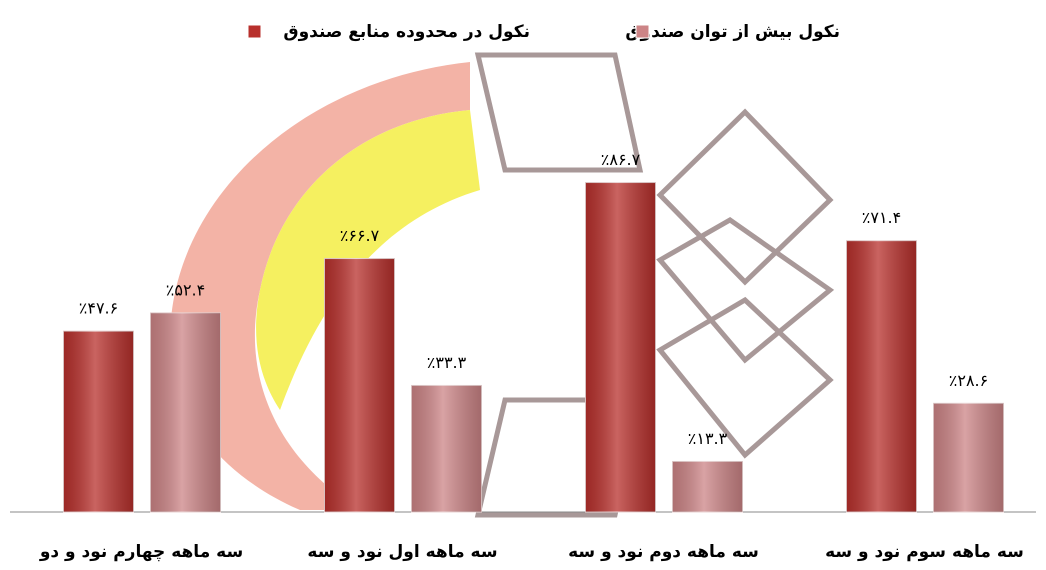 This screenshot has width=1046, height=570. What do you see at coordinates (621, 159) in the screenshot?
I see `data-label: ٪۸۶.۷` at bounding box center [621, 159].